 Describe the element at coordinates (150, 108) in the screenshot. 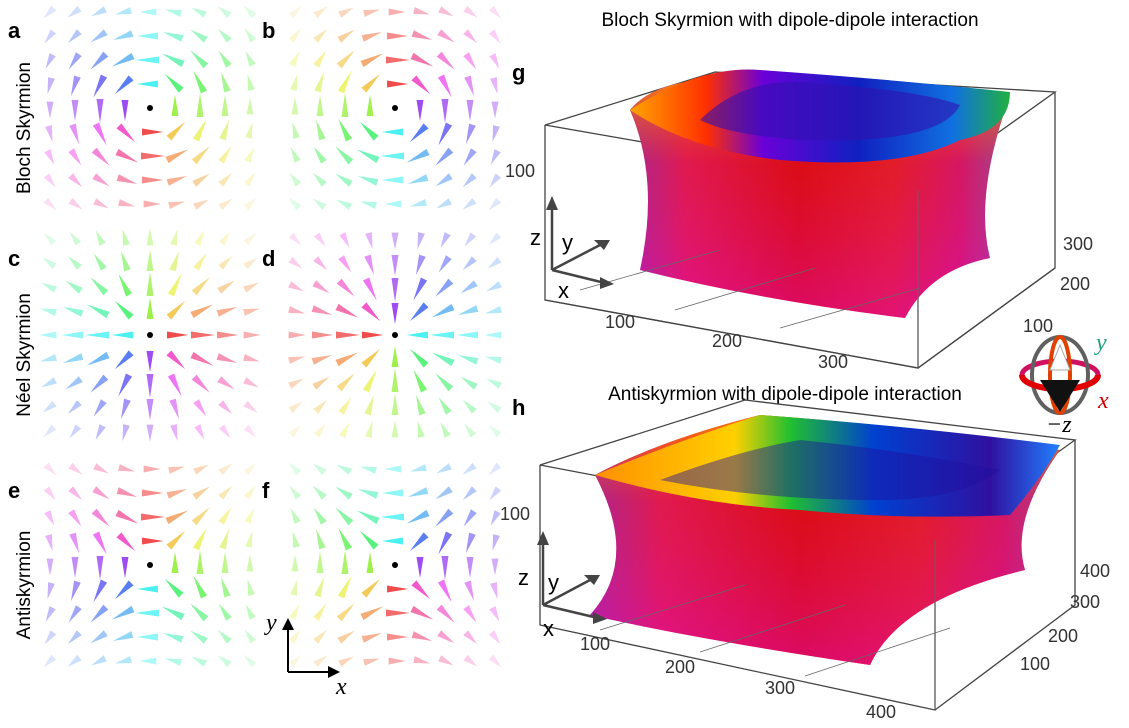

I see `core` at that location.